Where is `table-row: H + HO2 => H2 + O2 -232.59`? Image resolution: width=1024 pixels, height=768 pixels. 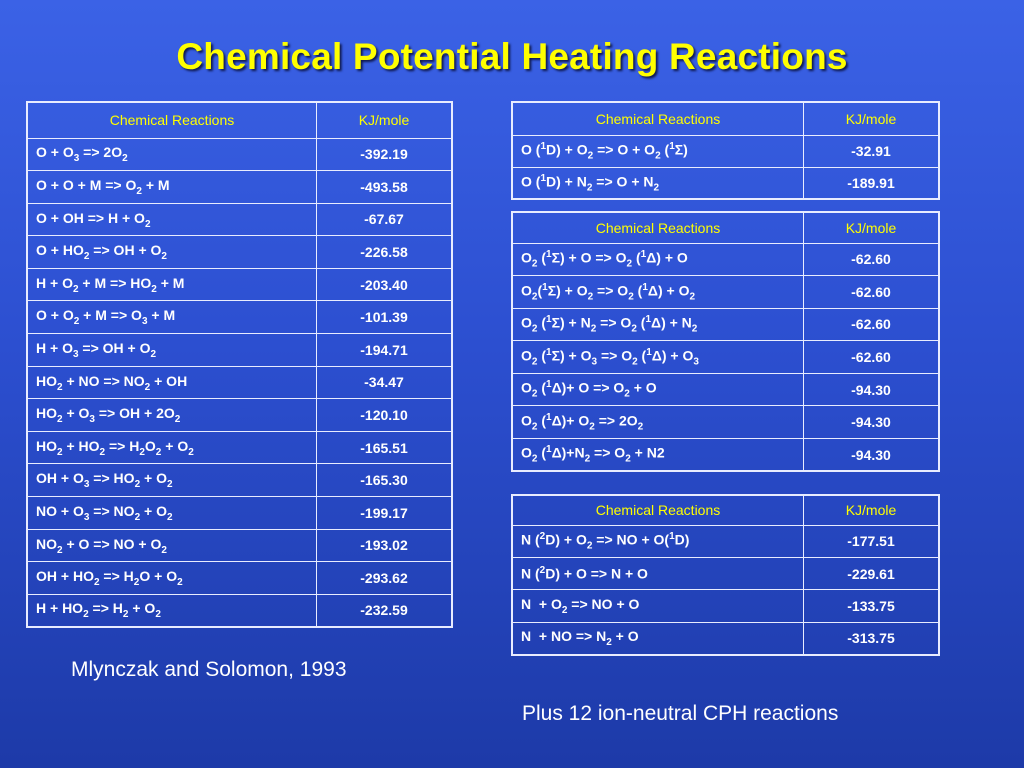 table-row: H + HO2 => H2 + O2 -232.59 is located at coordinates (239, 610).